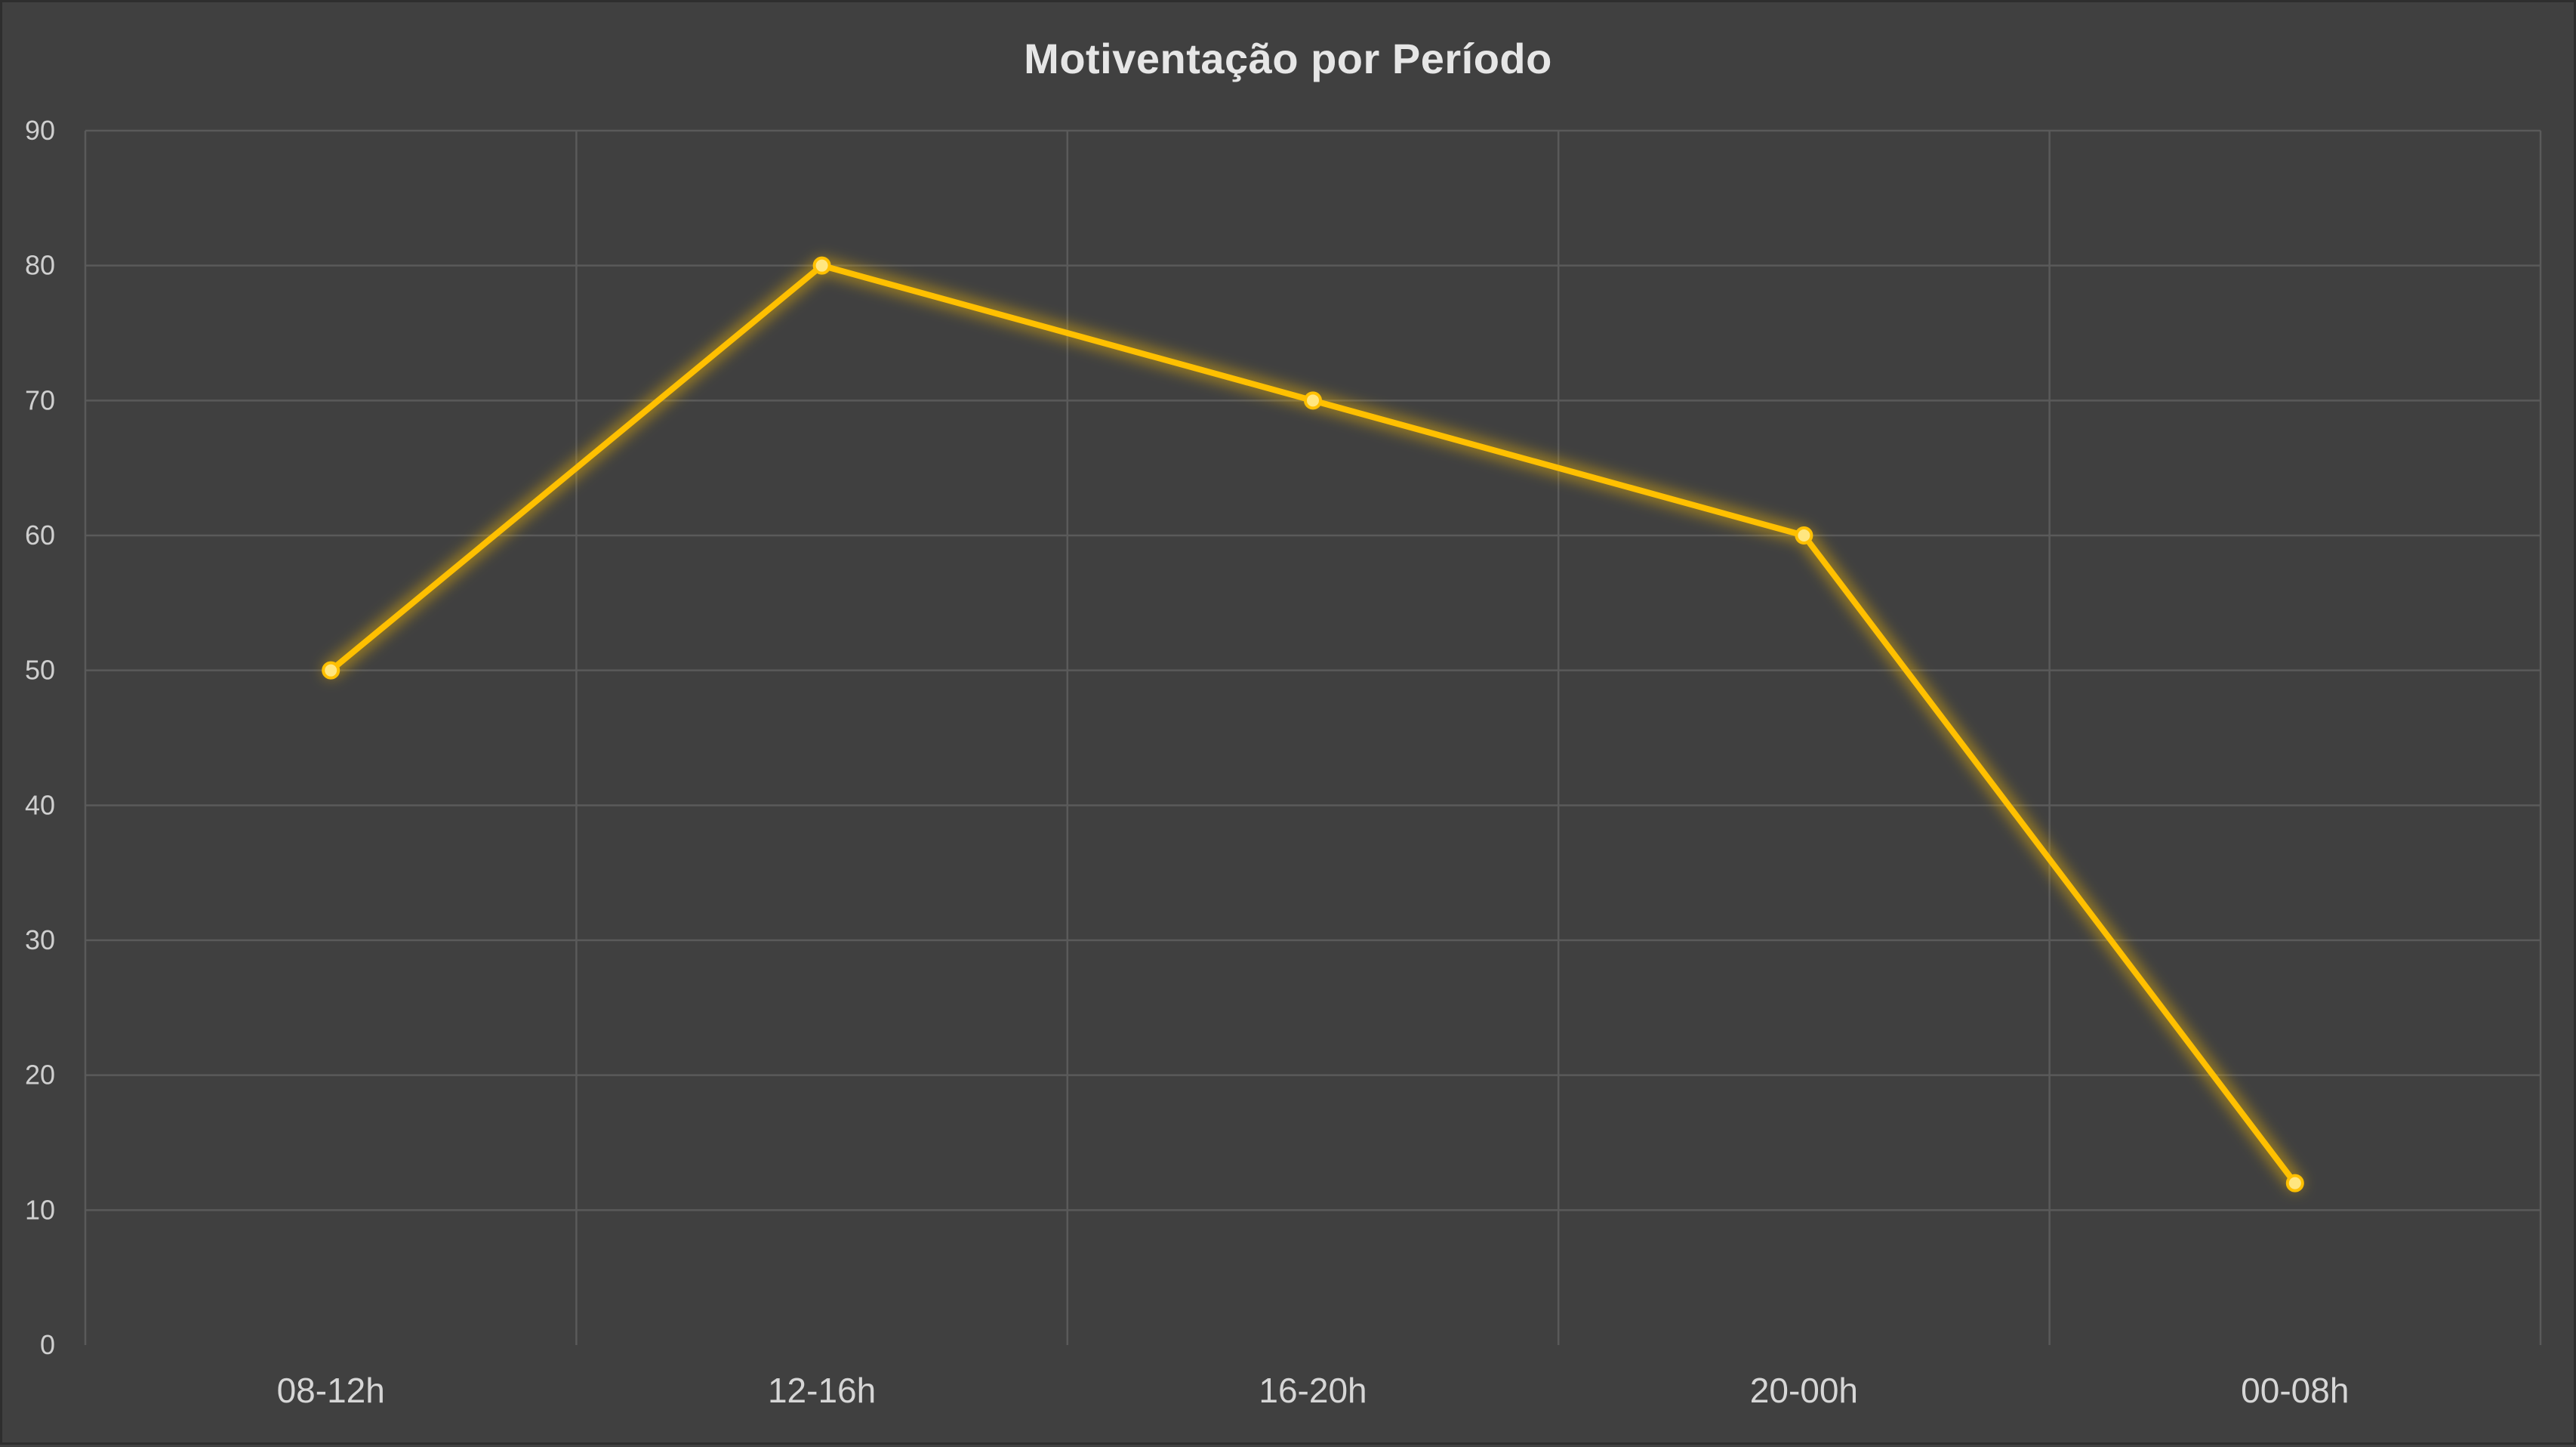 This screenshot has width=2576, height=1447. What do you see at coordinates (1313, 1390) in the screenshot?
I see `x-tick-label: 16-20h` at bounding box center [1313, 1390].